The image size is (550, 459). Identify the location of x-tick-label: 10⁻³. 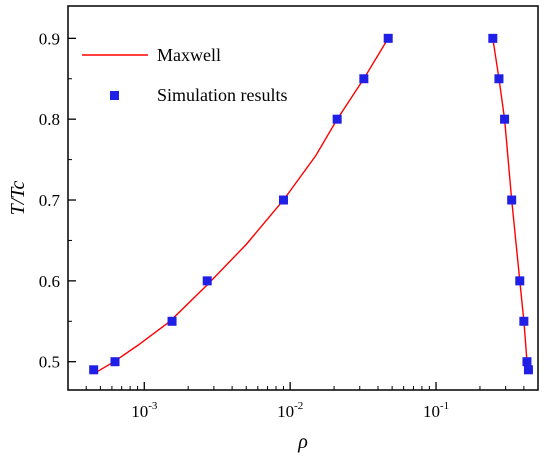
(144, 410).